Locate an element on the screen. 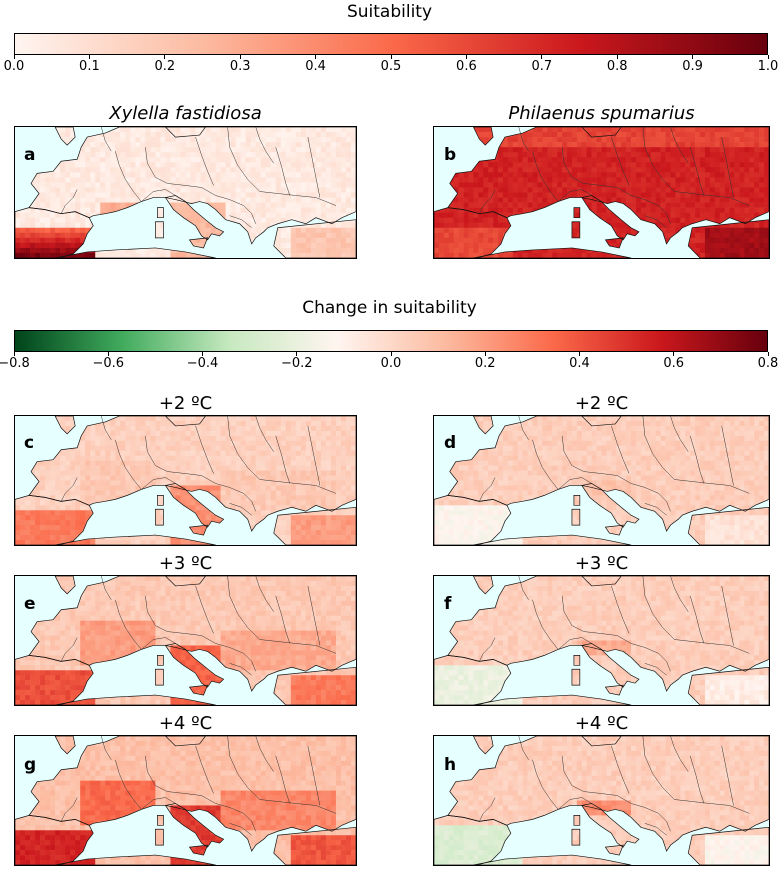 This screenshot has height=870, width=779. colorbar-tick-label: −0.2 is located at coordinates (296, 363).